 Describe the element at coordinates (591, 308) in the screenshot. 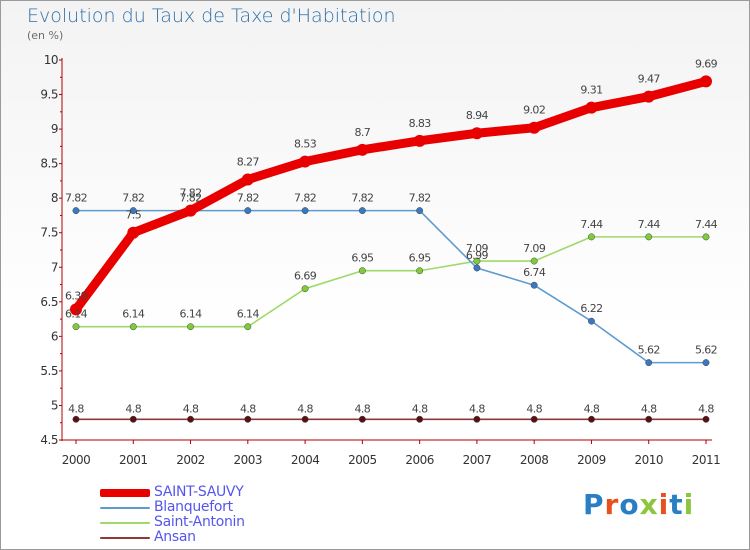

I see `data-label: 6.22` at that location.